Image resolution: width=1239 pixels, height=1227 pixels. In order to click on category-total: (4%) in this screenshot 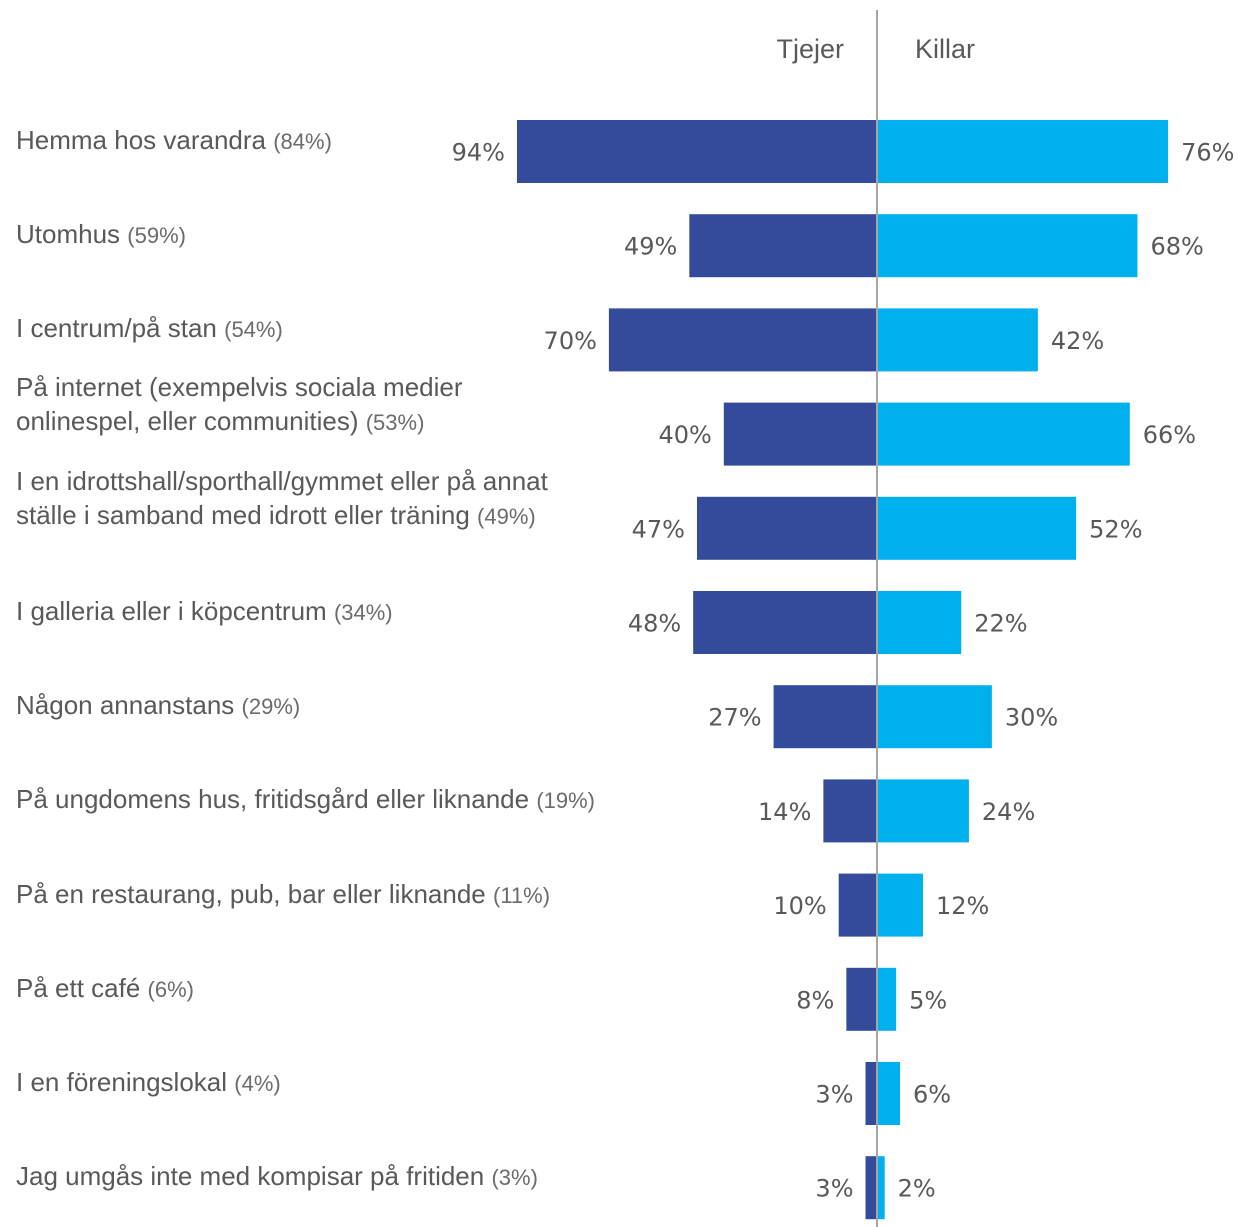, I will do `click(257, 1083)`.